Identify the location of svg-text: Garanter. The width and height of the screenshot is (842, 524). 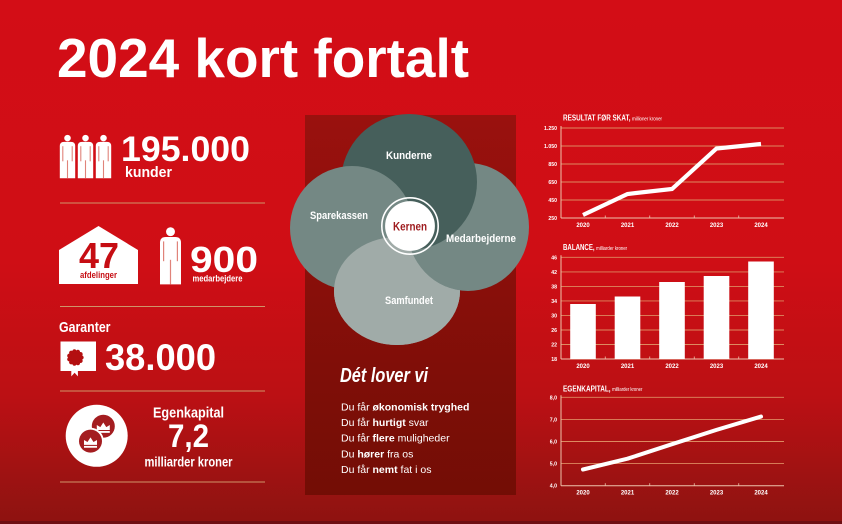
(85, 328).